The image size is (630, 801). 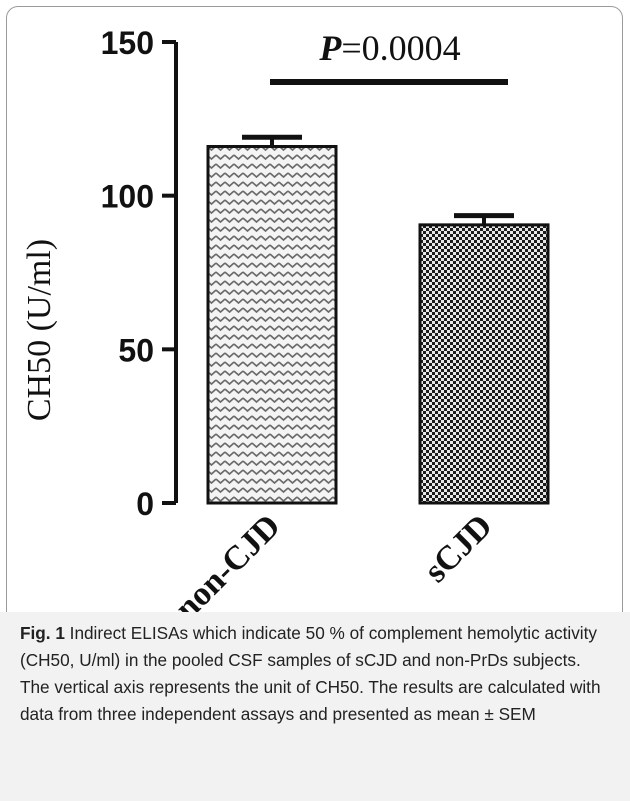 What do you see at coordinates (458, 548) in the screenshot?
I see `x-tick-label: sCJD` at bounding box center [458, 548].